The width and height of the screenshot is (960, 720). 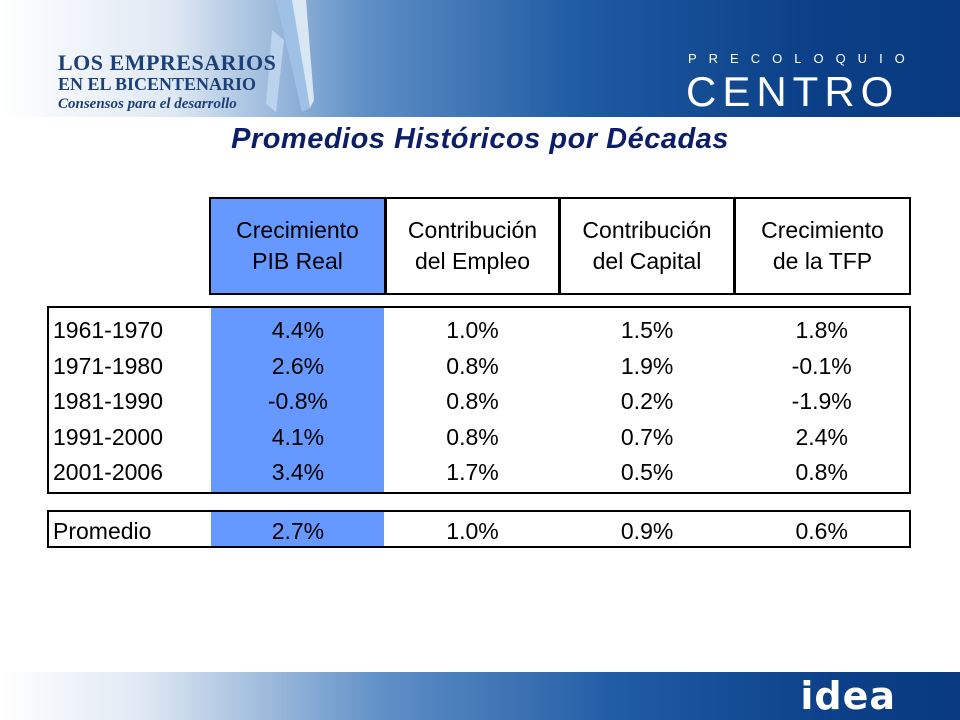 What do you see at coordinates (108, 436) in the screenshot?
I see `period-cell: 1991-2000` at bounding box center [108, 436].